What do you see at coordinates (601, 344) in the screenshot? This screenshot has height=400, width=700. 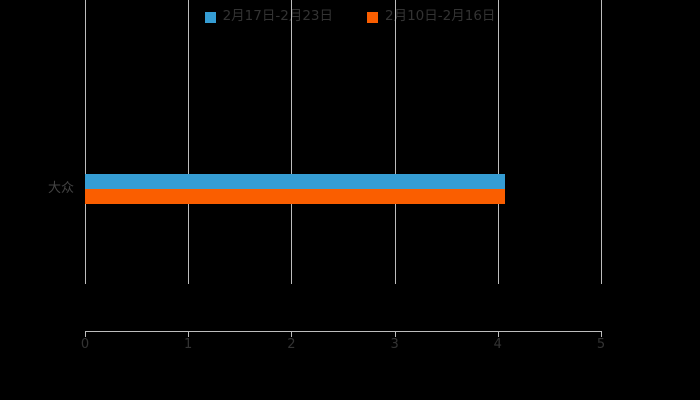 I see `x-tick-label-5: 5` at bounding box center [601, 344].